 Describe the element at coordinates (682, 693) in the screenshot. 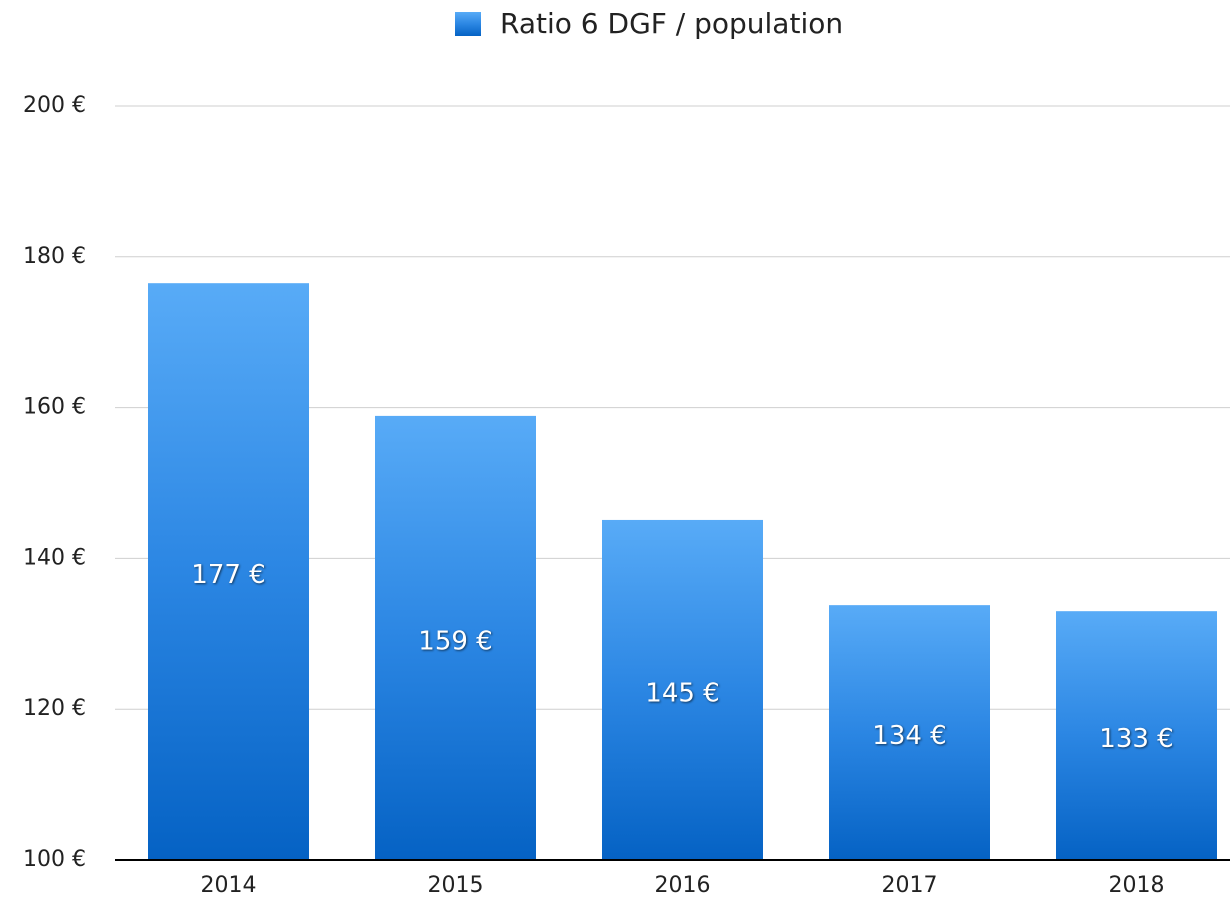

I see `value-label: 145 €` at that location.